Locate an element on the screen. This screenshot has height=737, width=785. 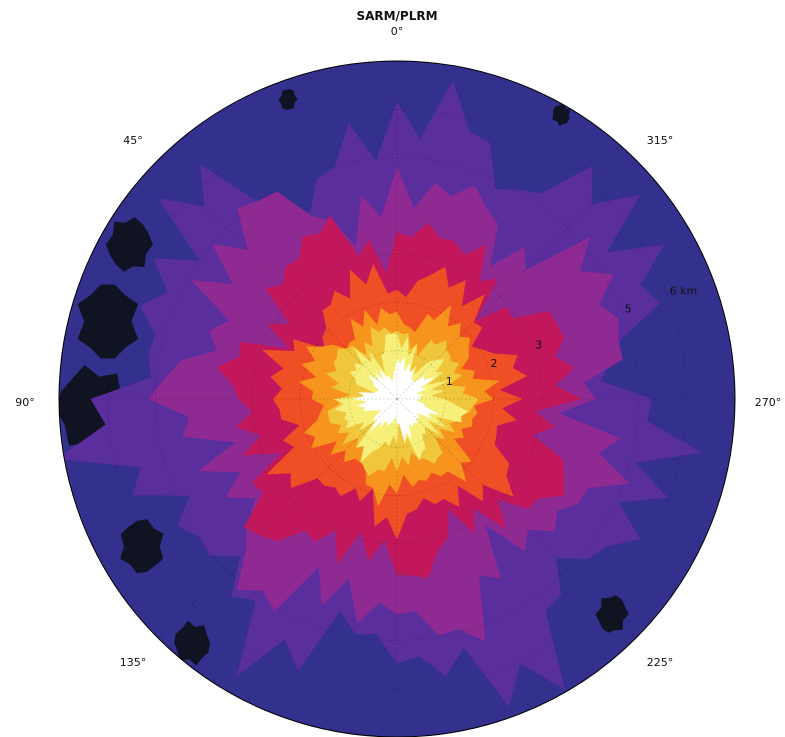
angle-tick-label-315: 315° is located at coordinates (660, 140).